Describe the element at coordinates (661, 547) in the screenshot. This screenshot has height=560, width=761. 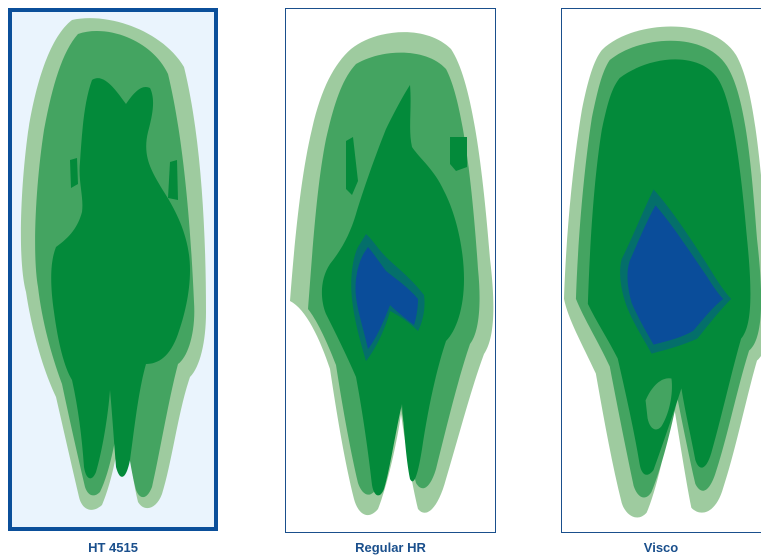
I see `panel-label-visco: Visco` at that location.